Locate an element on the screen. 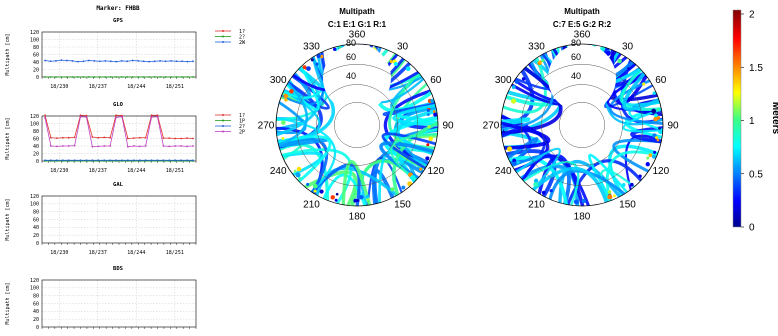 The image size is (778, 336). chart-title: BDS is located at coordinates (118, 269).